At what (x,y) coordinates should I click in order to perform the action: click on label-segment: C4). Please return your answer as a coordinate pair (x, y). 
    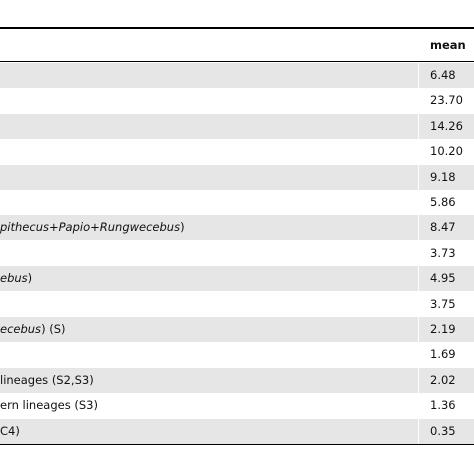
    Looking at the image, I should click on (10, 430).